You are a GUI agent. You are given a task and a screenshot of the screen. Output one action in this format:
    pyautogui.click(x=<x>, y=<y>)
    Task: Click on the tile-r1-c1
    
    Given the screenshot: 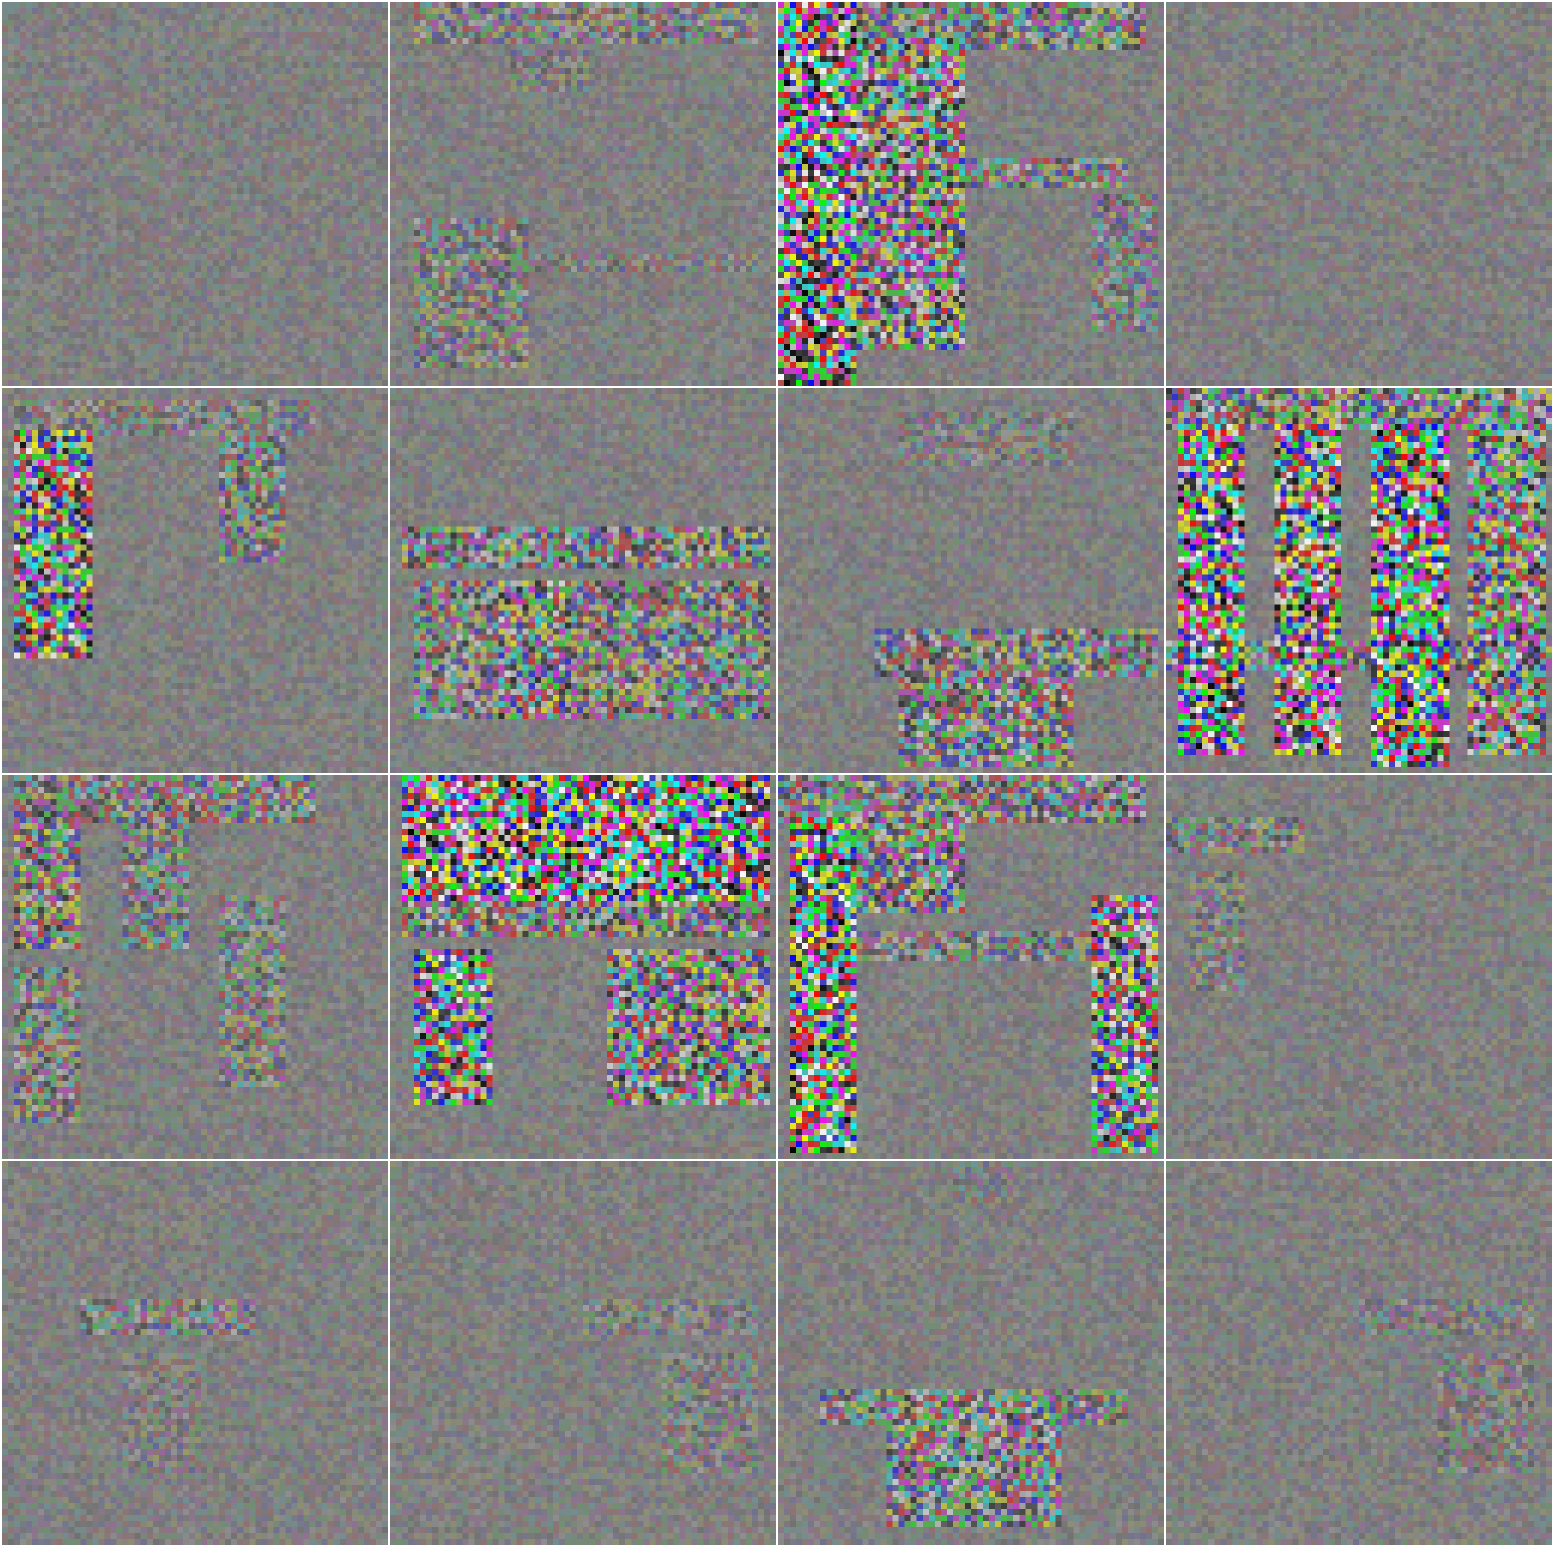 What is the action you would take?
    pyautogui.click(x=195, y=194)
    